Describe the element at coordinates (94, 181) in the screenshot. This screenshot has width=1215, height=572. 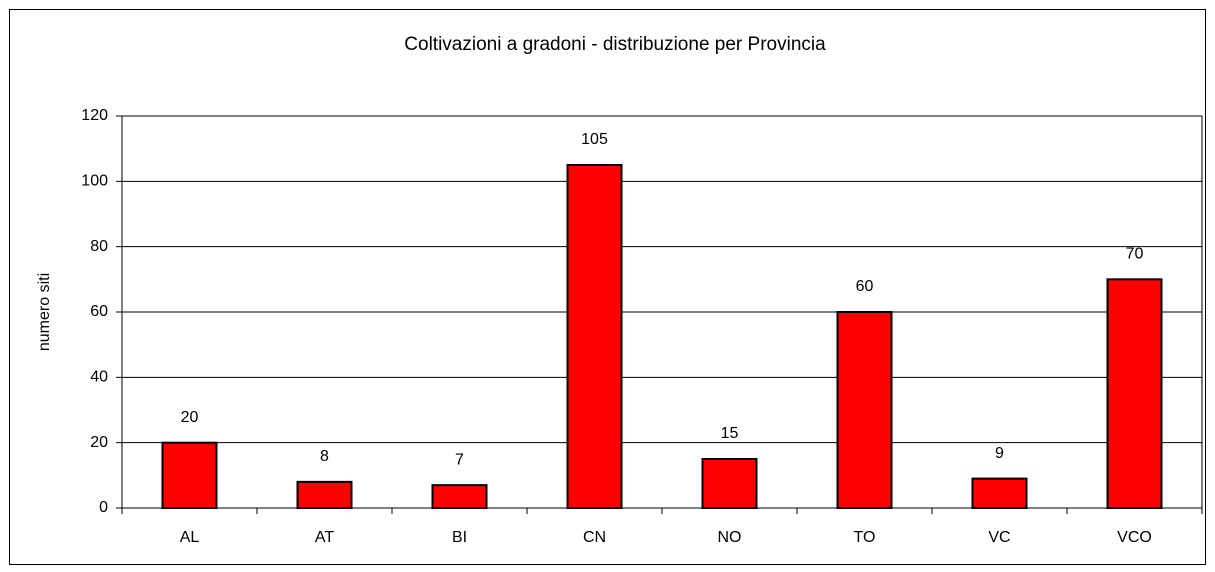
I see `y-tick-label: 100` at that location.